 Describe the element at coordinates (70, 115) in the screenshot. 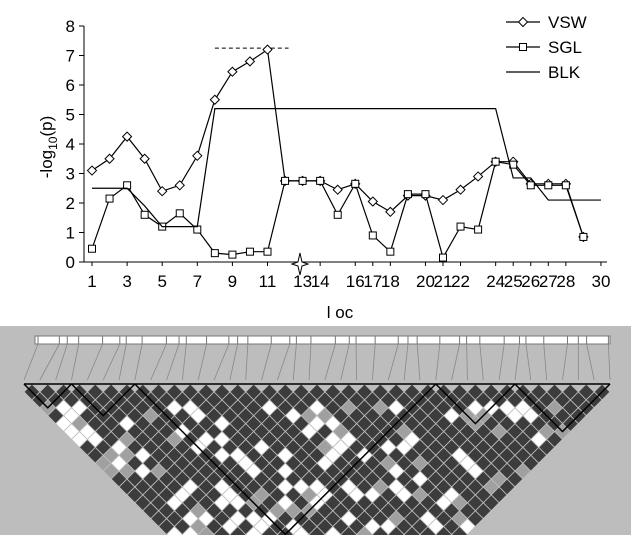

I see `y-tick-label: 5` at that location.